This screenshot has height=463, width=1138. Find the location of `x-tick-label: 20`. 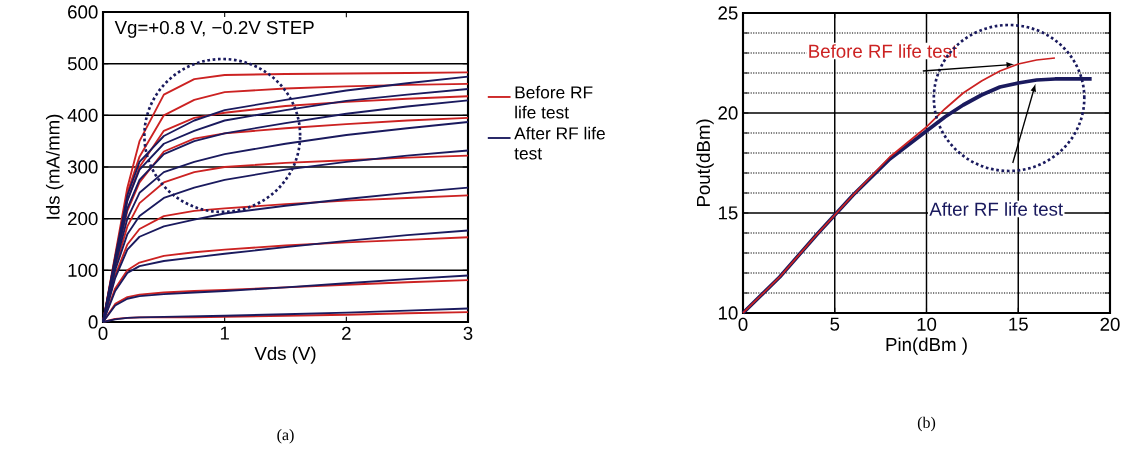

x-tick-label: 20 is located at coordinates (1110, 324).